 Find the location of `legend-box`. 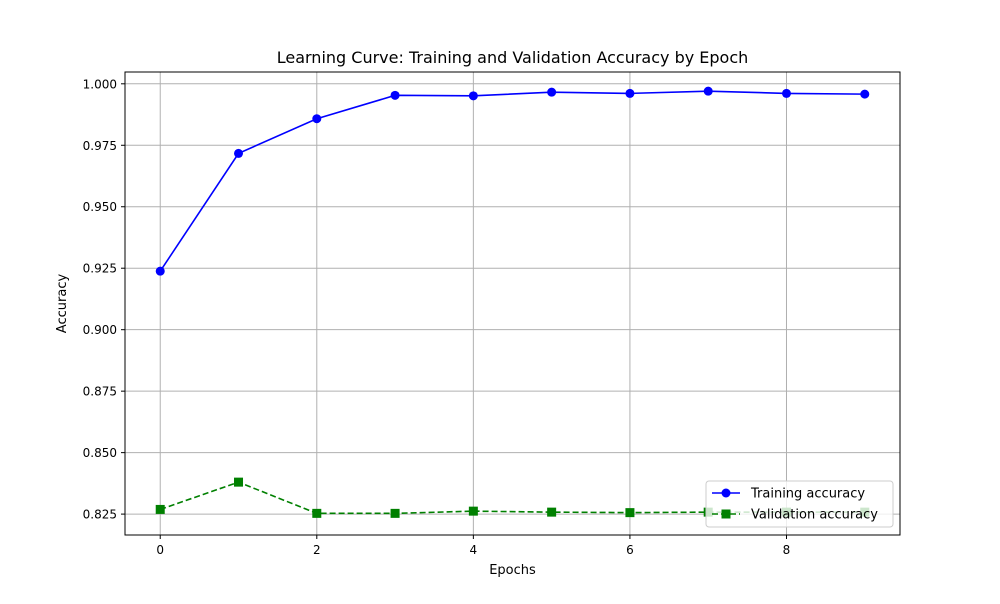

legend-box is located at coordinates (799, 504).